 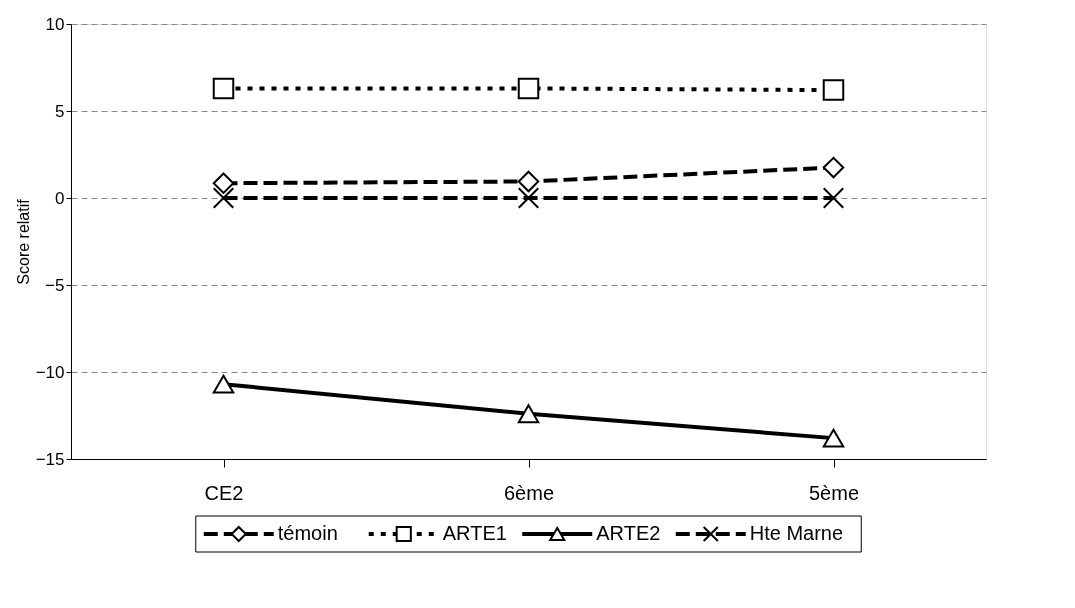 What do you see at coordinates (50, 372) in the screenshot?
I see `y-tick-label: −10` at bounding box center [50, 372].